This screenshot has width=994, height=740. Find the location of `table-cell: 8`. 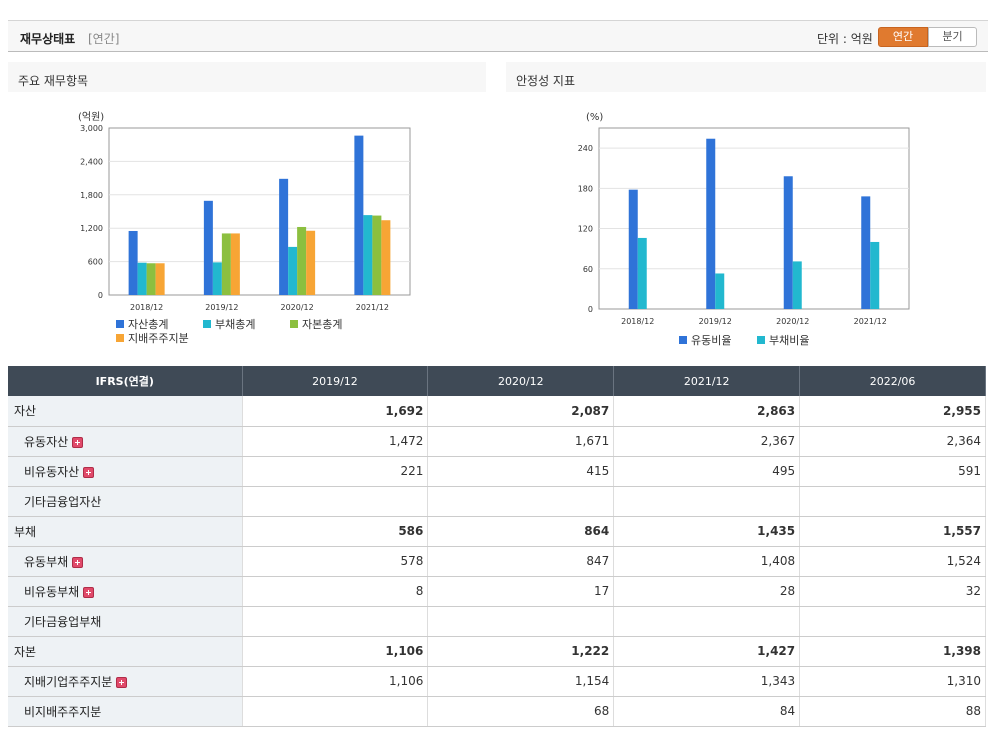

table-cell: 8 is located at coordinates (335, 591).